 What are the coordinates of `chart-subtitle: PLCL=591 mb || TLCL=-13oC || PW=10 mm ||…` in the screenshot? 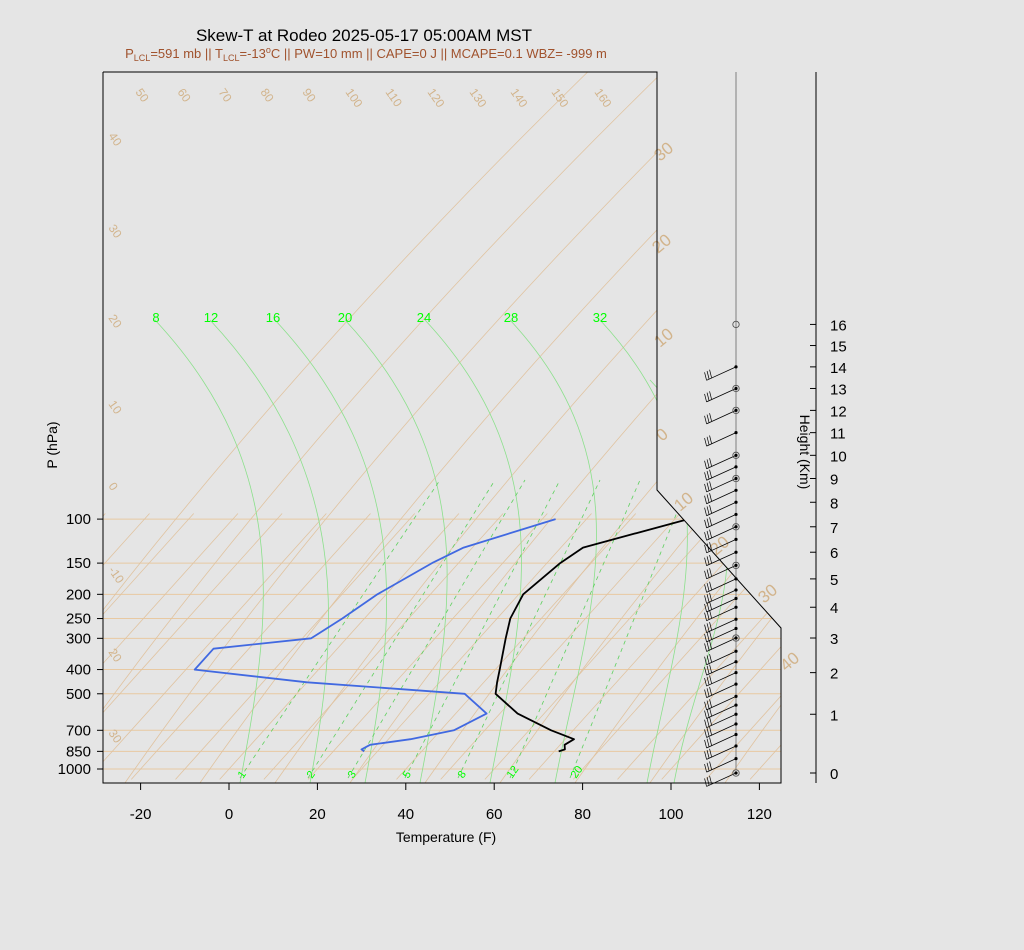 It's located at (366, 54).